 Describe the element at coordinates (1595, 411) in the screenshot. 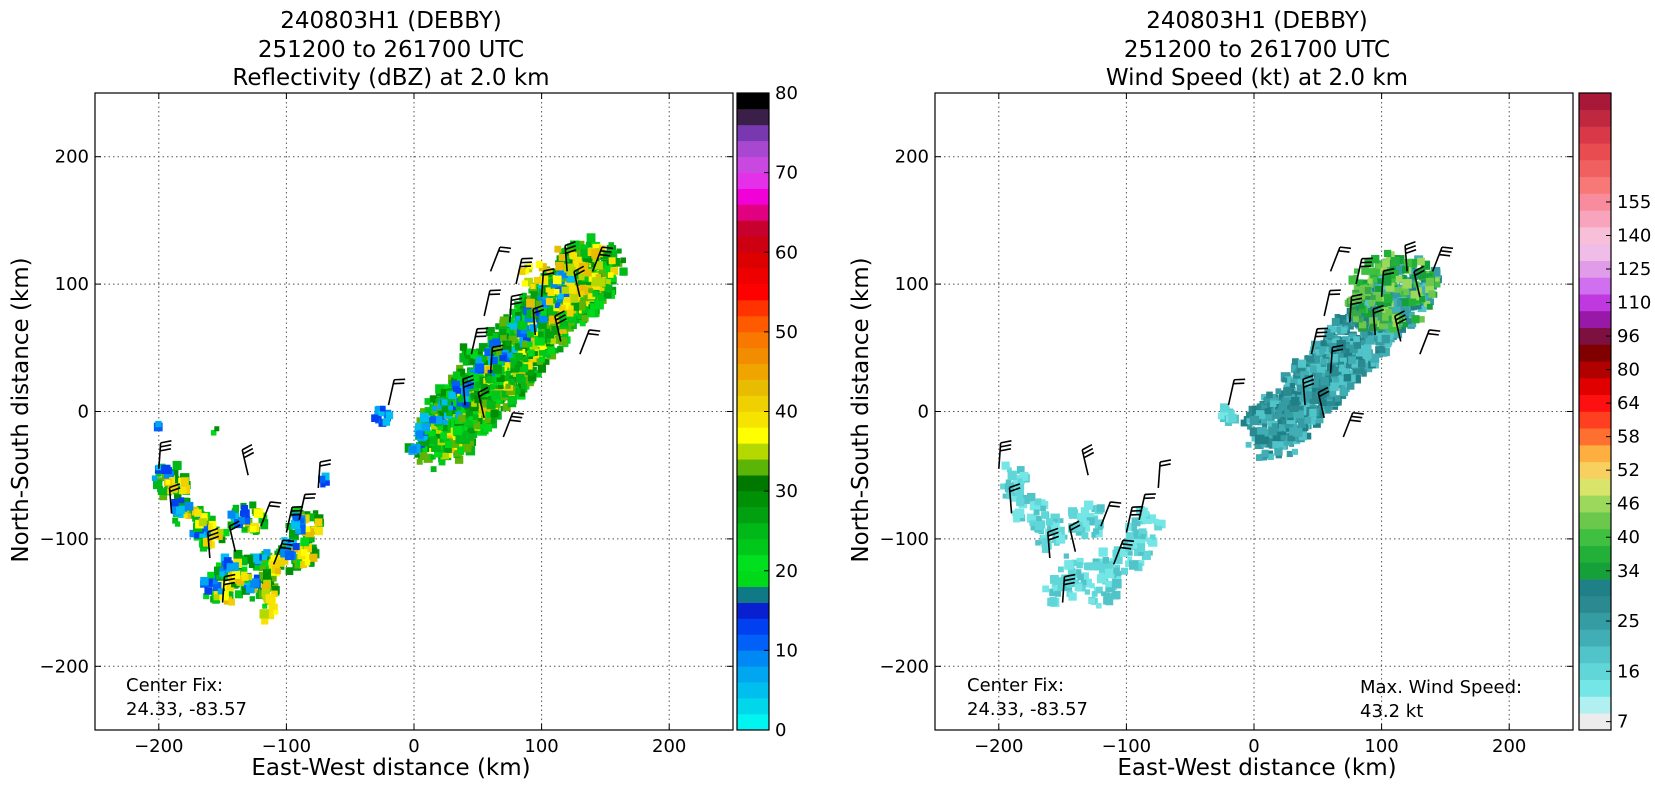

I see `colorbar-frame` at that location.